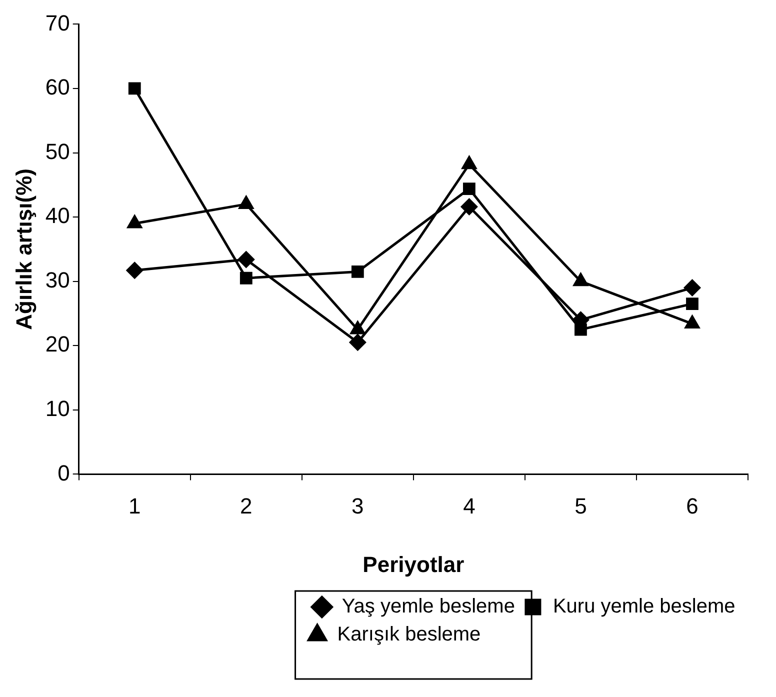 The image size is (776, 697). What do you see at coordinates (580, 505) in the screenshot?
I see `x-tick-label: 5` at bounding box center [580, 505].